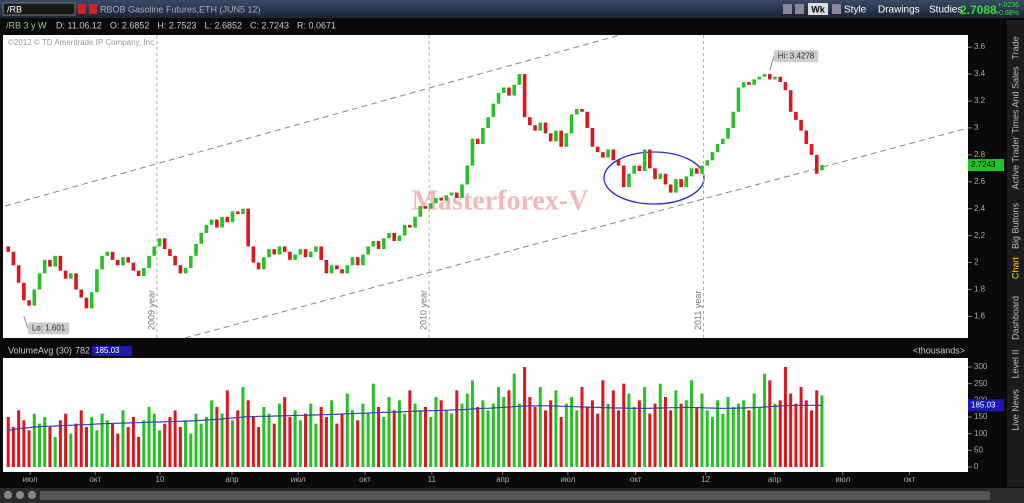  I want to click on style-button: Style, so click(855, 10).